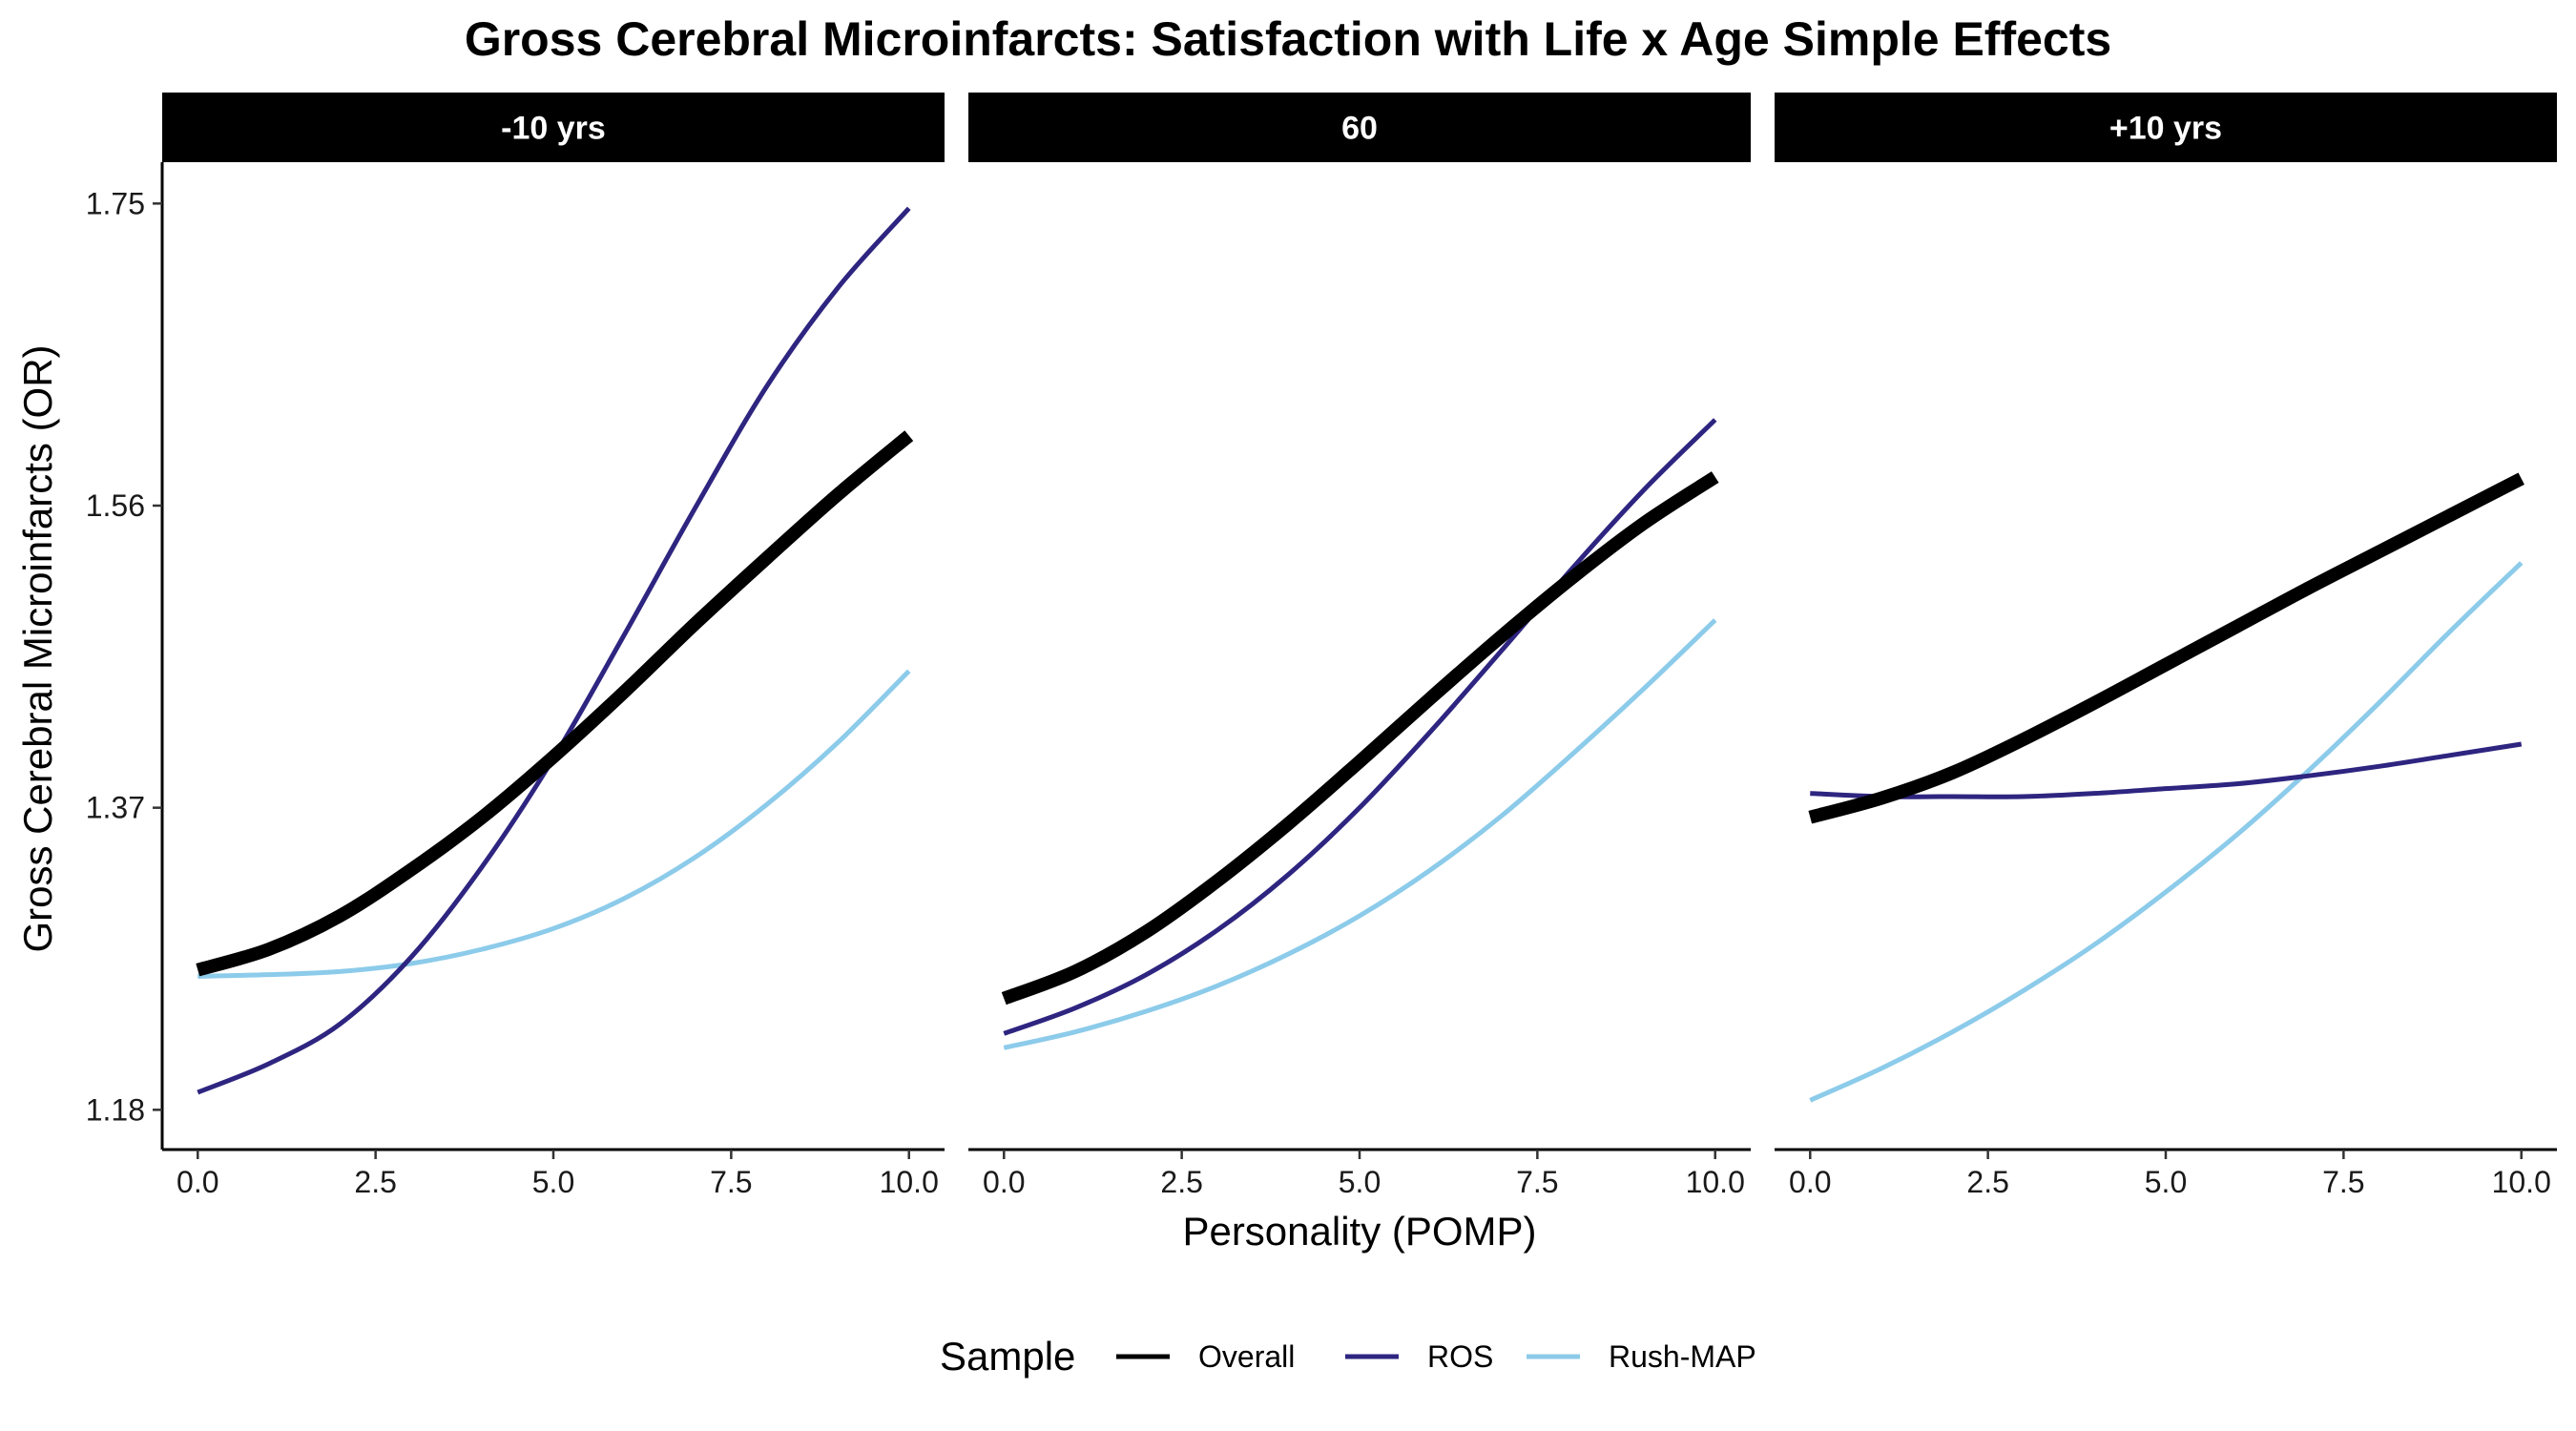  Describe the element at coordinates (115, 1109) in the screenshot. I see `y-tick-label: 1.18` at that location.